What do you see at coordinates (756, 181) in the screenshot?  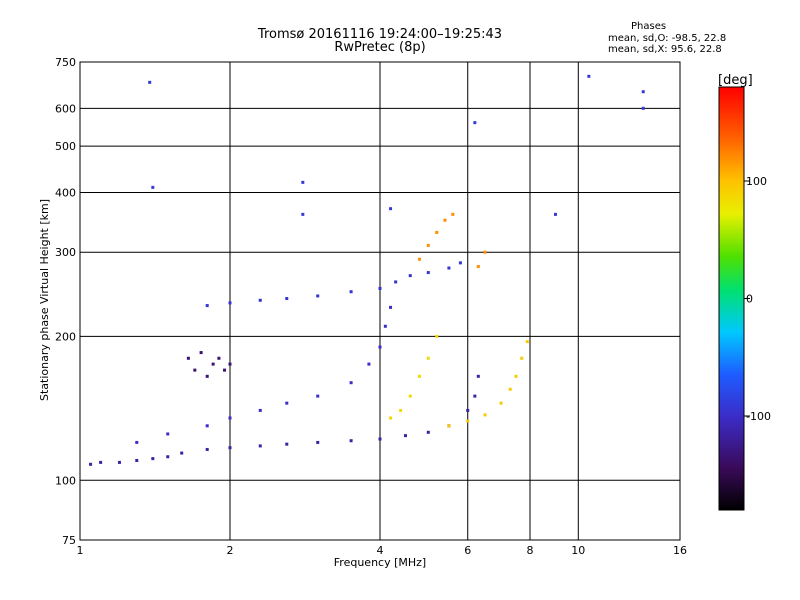 I see `colorbar-tick-label: 100` at bounding box center [756, 181].